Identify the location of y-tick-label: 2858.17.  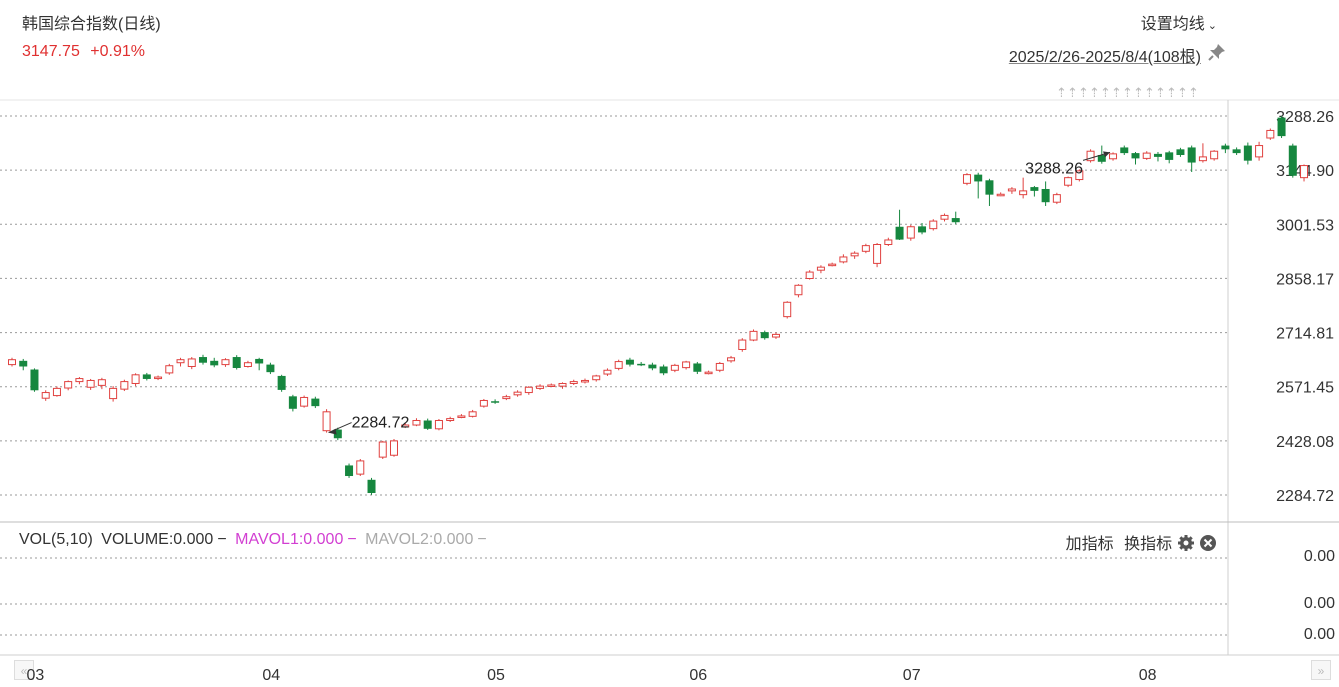
(1305, 279).